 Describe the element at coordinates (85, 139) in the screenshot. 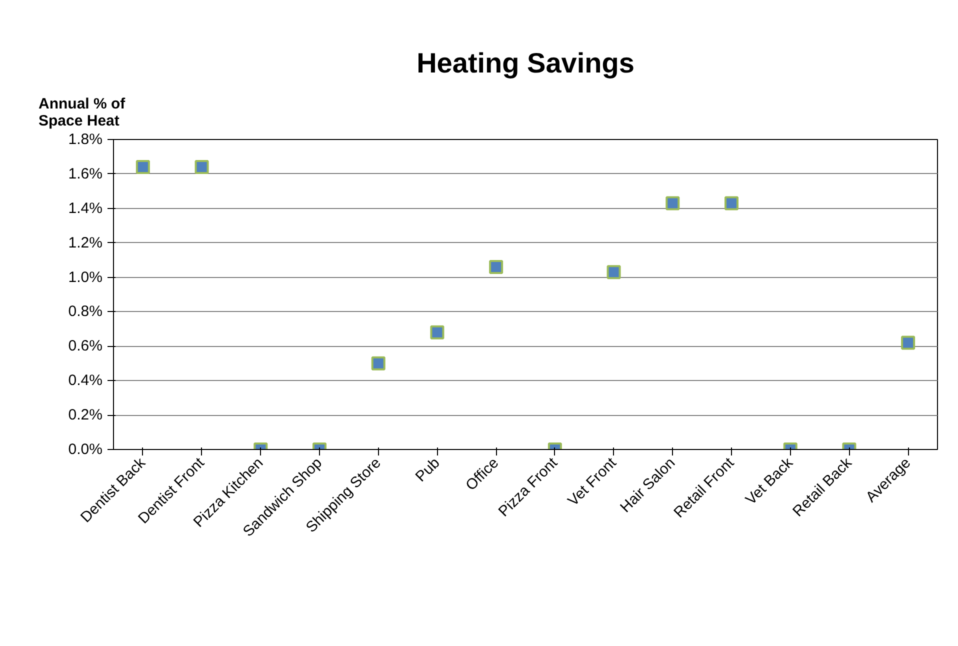

I see `y-tick-label: 1.8%` at that location.